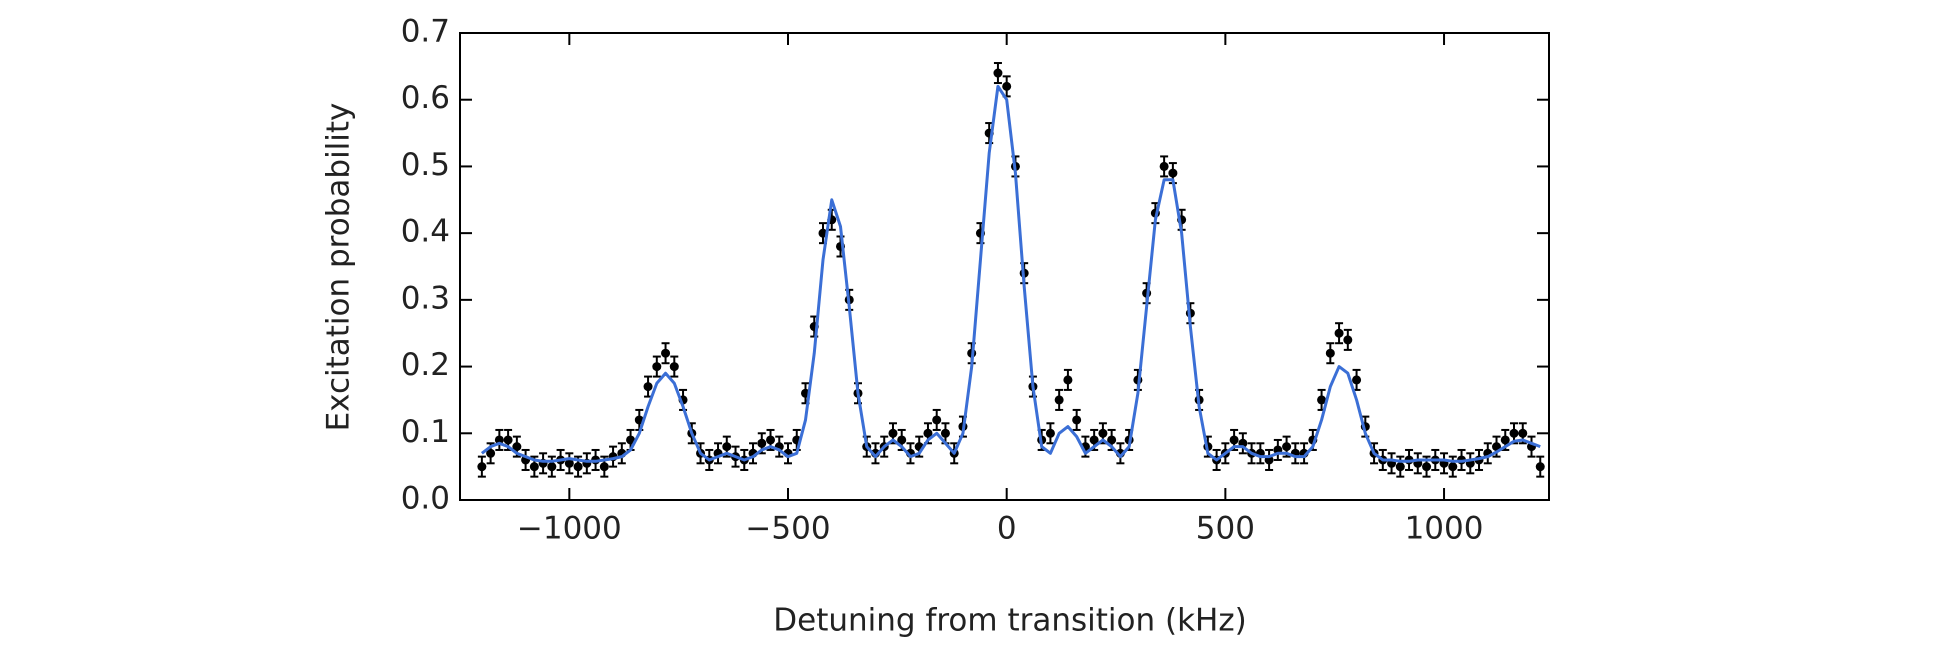 This screenshot has width=1934, height=652. Describe the element at coordinates (1007, 529) in the screenshot. I see `x-tick-label: 0` at that location.